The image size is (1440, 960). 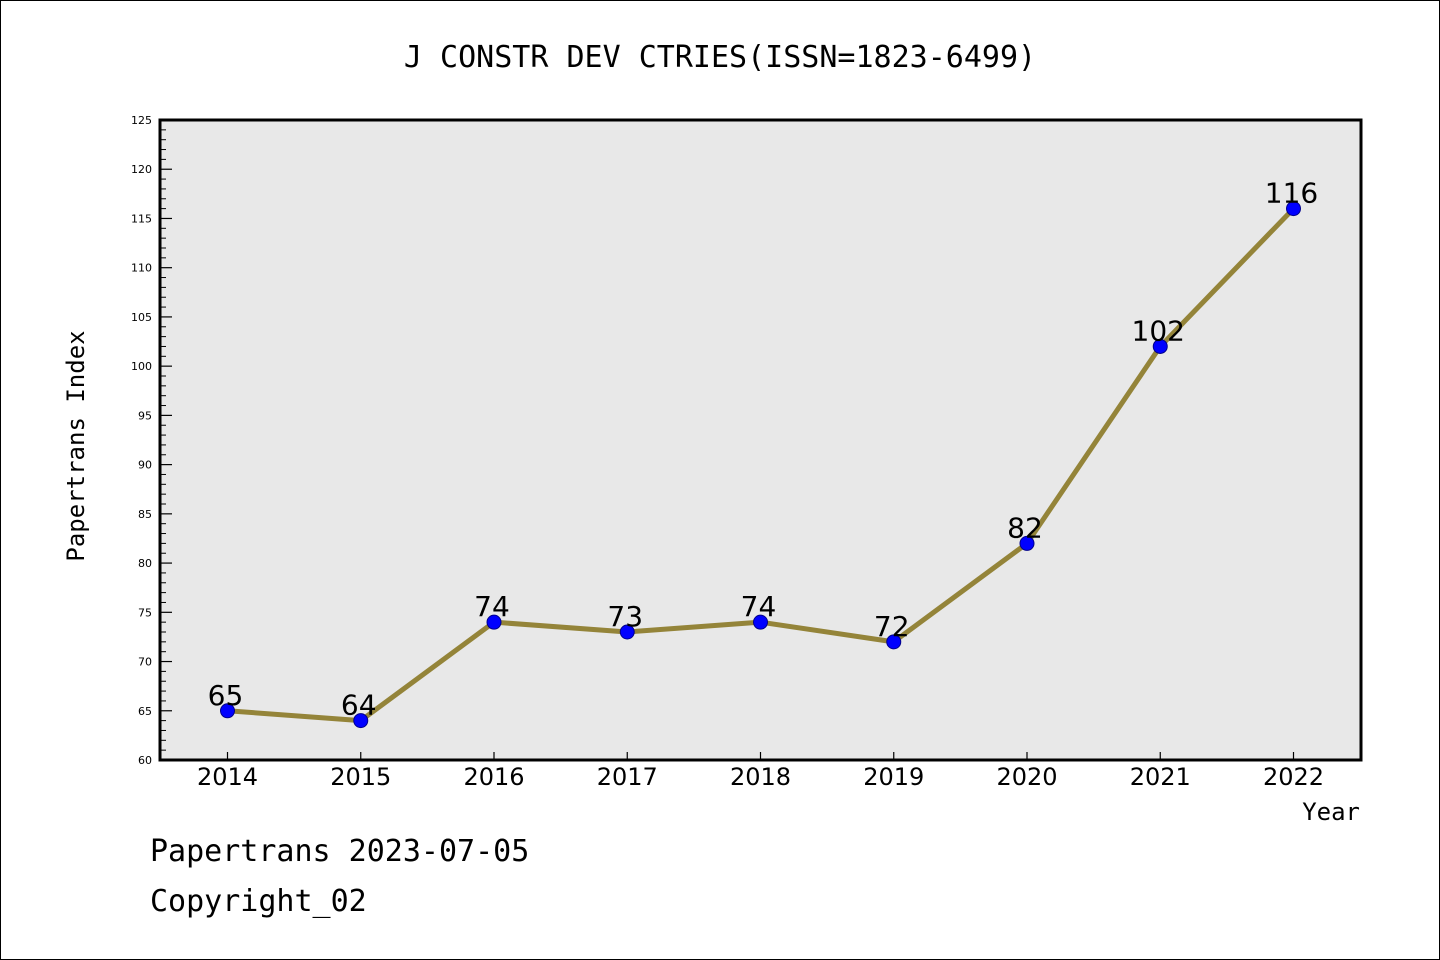 I want to click on x-axis-label: Year, so click(x=1331, y=812).